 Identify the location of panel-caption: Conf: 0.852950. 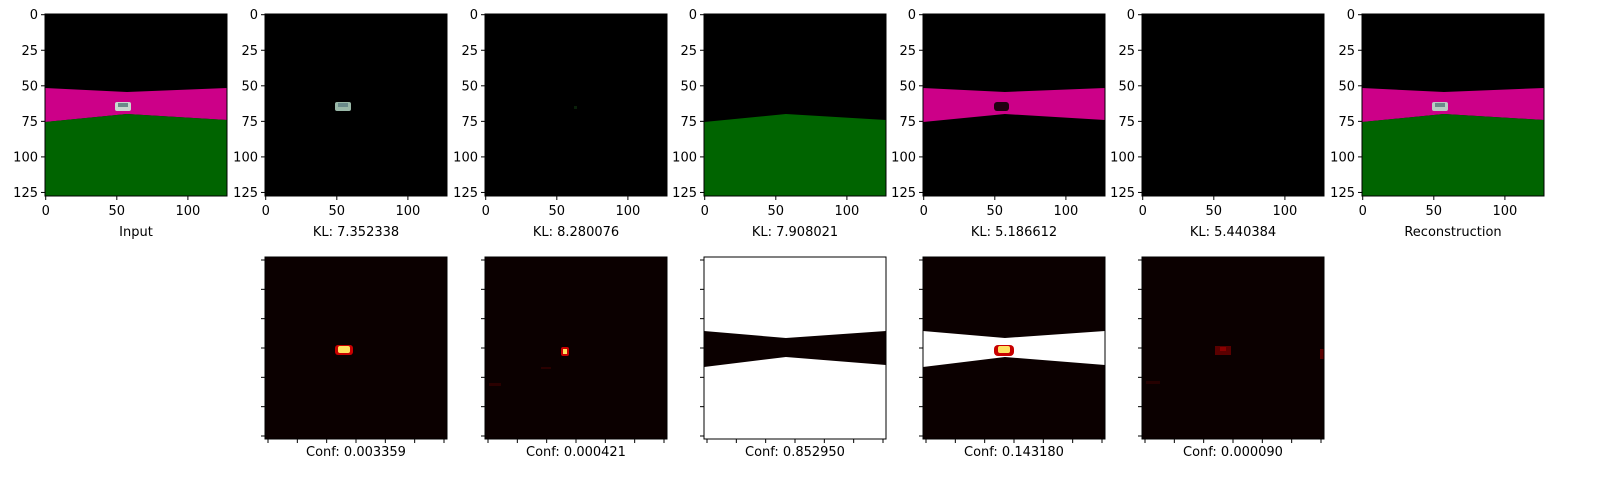
(795, 452).